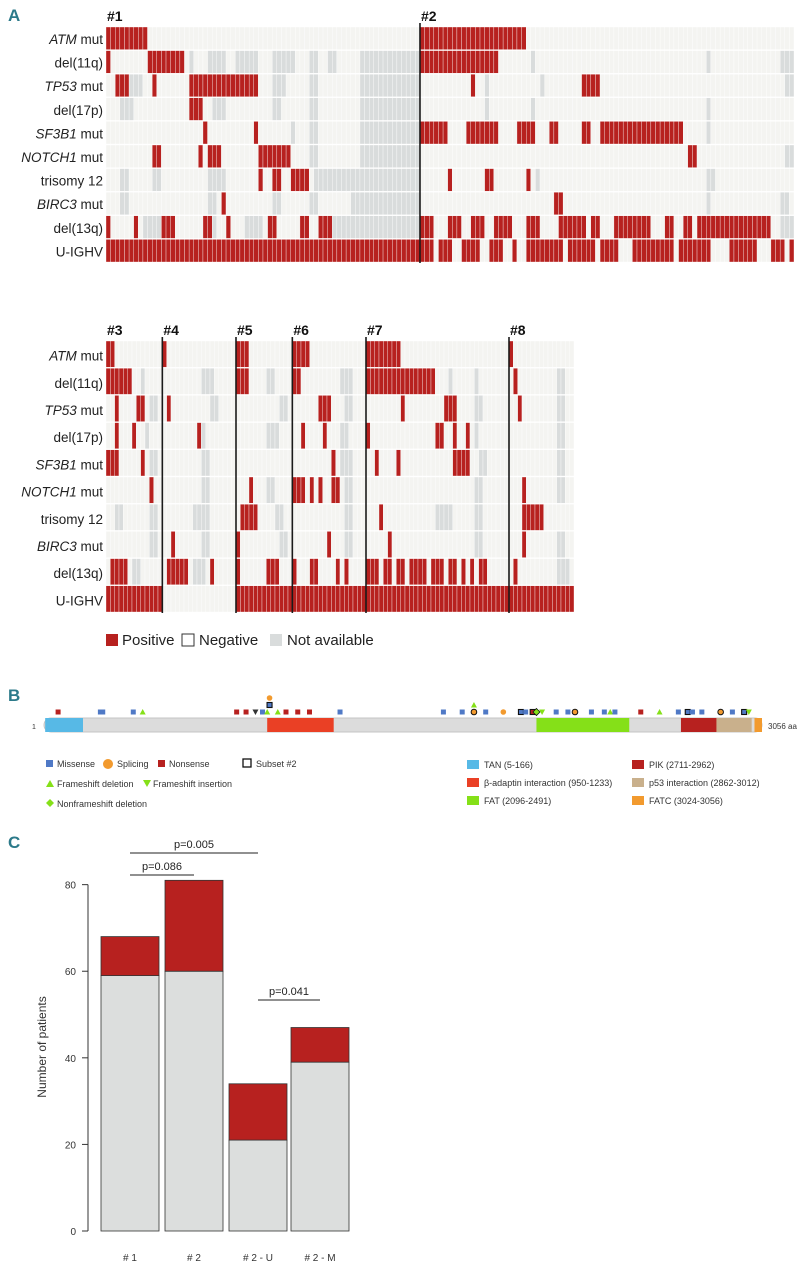 The width and height of the screenshot is (809, 1280). What do you see at coordinates (263, 712) in the screenshot?
I see `mutation-missense` at bounding box center [263, 712].